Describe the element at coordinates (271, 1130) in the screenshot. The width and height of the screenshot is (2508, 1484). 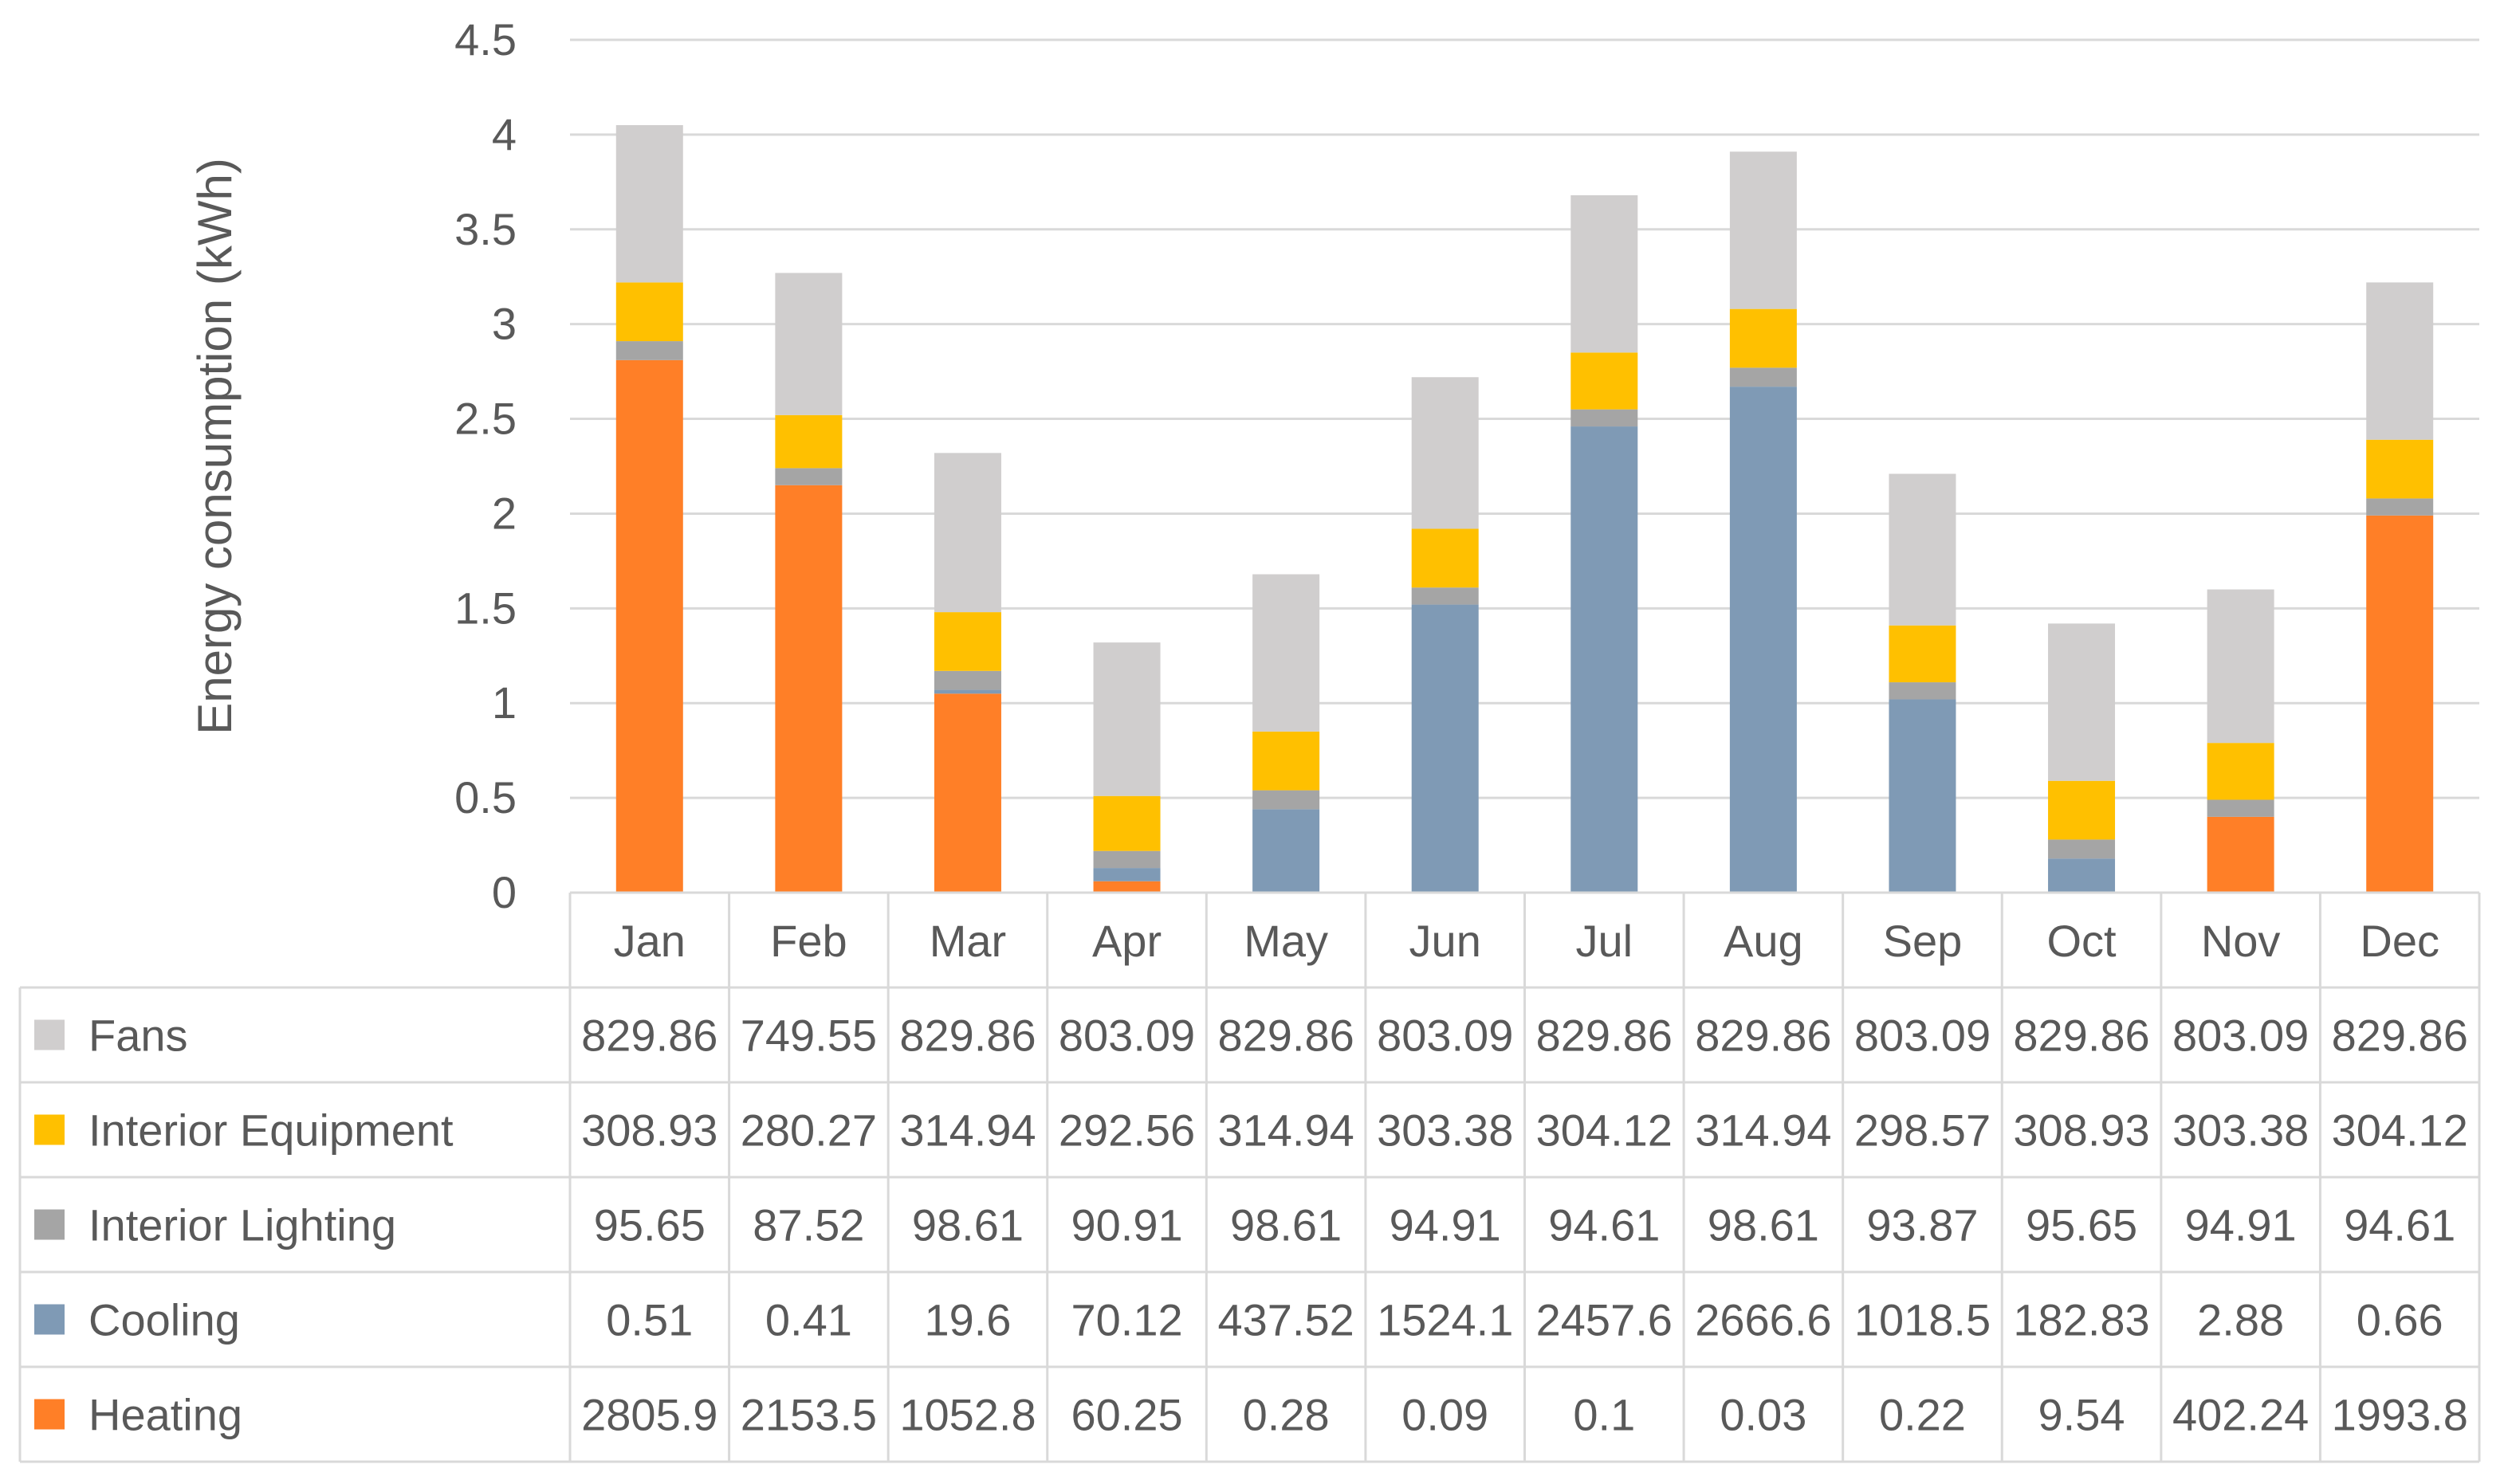
I see `series-label: Interior Equipment` at that location.